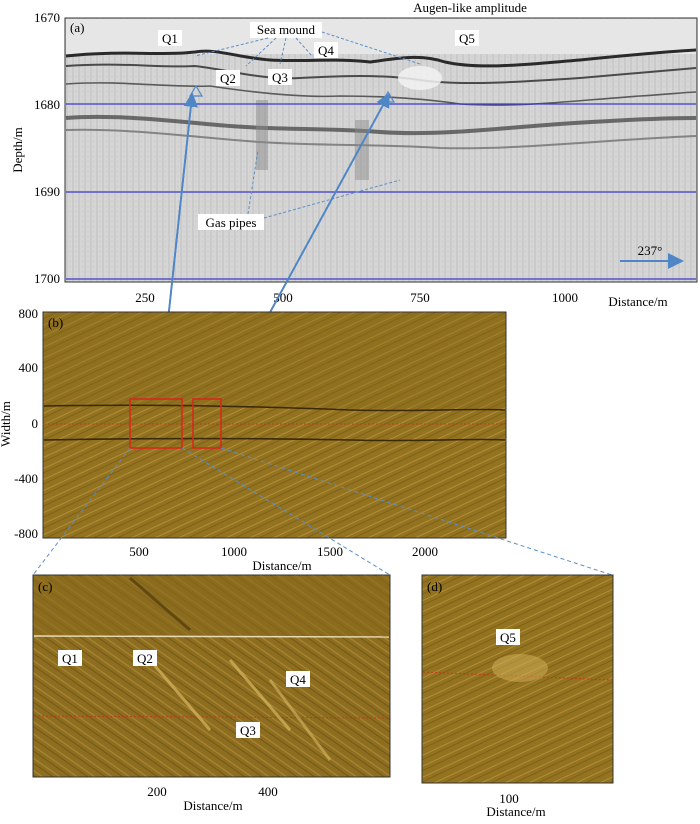  Describe the element at coordinates (145, 297) in the screenshot. I see `panel-a-xtick-250: 250` at that location.